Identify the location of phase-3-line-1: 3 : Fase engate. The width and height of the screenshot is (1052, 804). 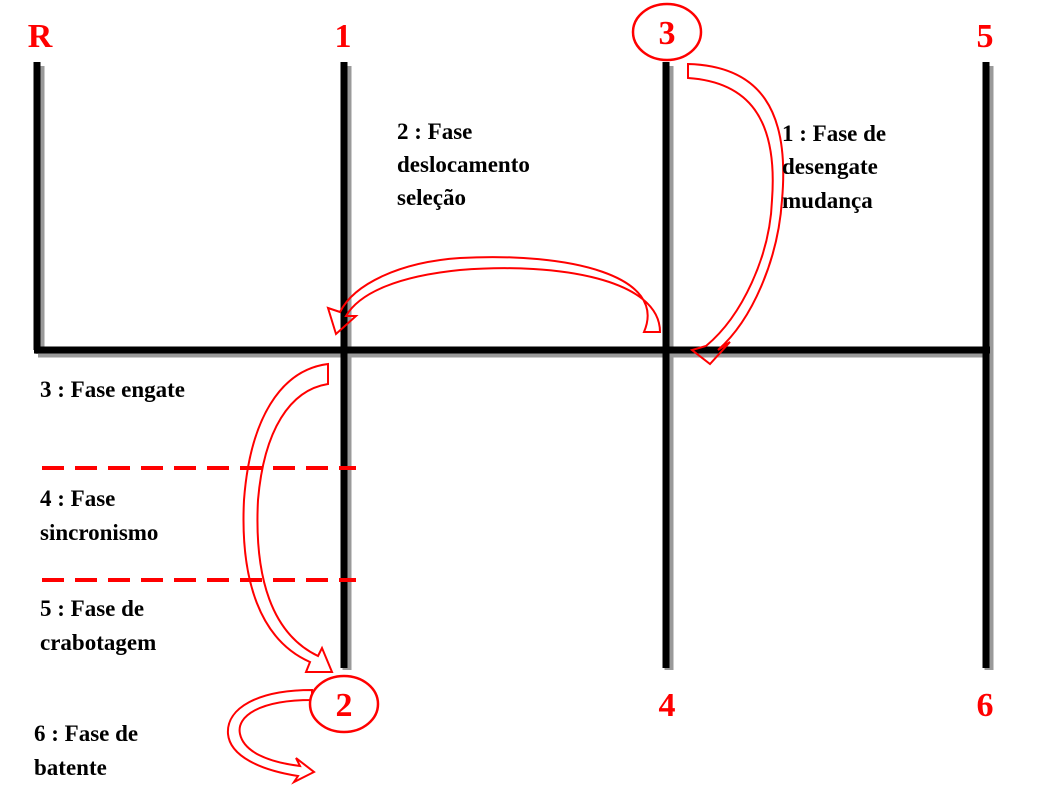
(112, 389).